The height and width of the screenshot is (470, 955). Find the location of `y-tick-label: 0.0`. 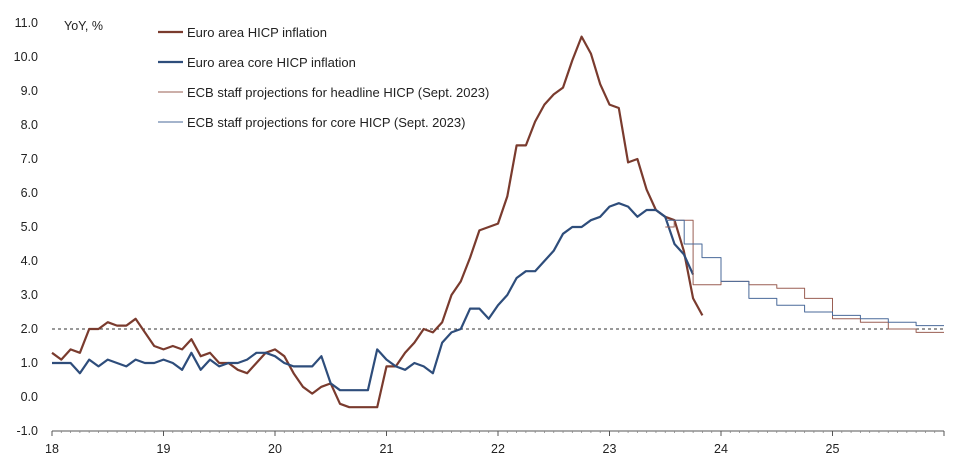

y-tick-label: 0.0 is located at coordinates (29, 397).